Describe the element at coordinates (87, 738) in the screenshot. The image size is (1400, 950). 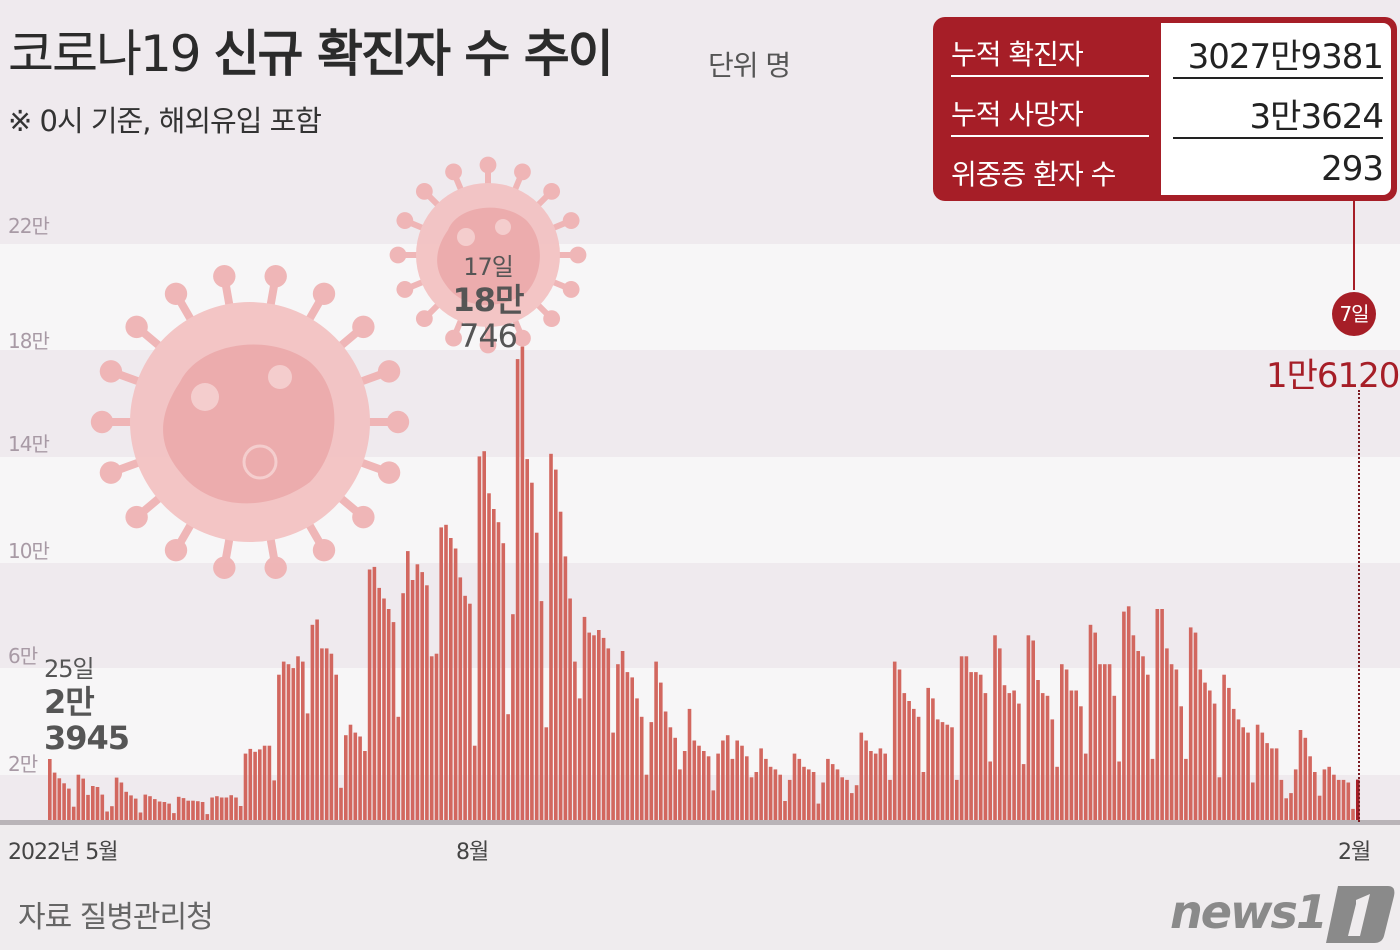
I see `annotation-start-value2: 3945` at that location.